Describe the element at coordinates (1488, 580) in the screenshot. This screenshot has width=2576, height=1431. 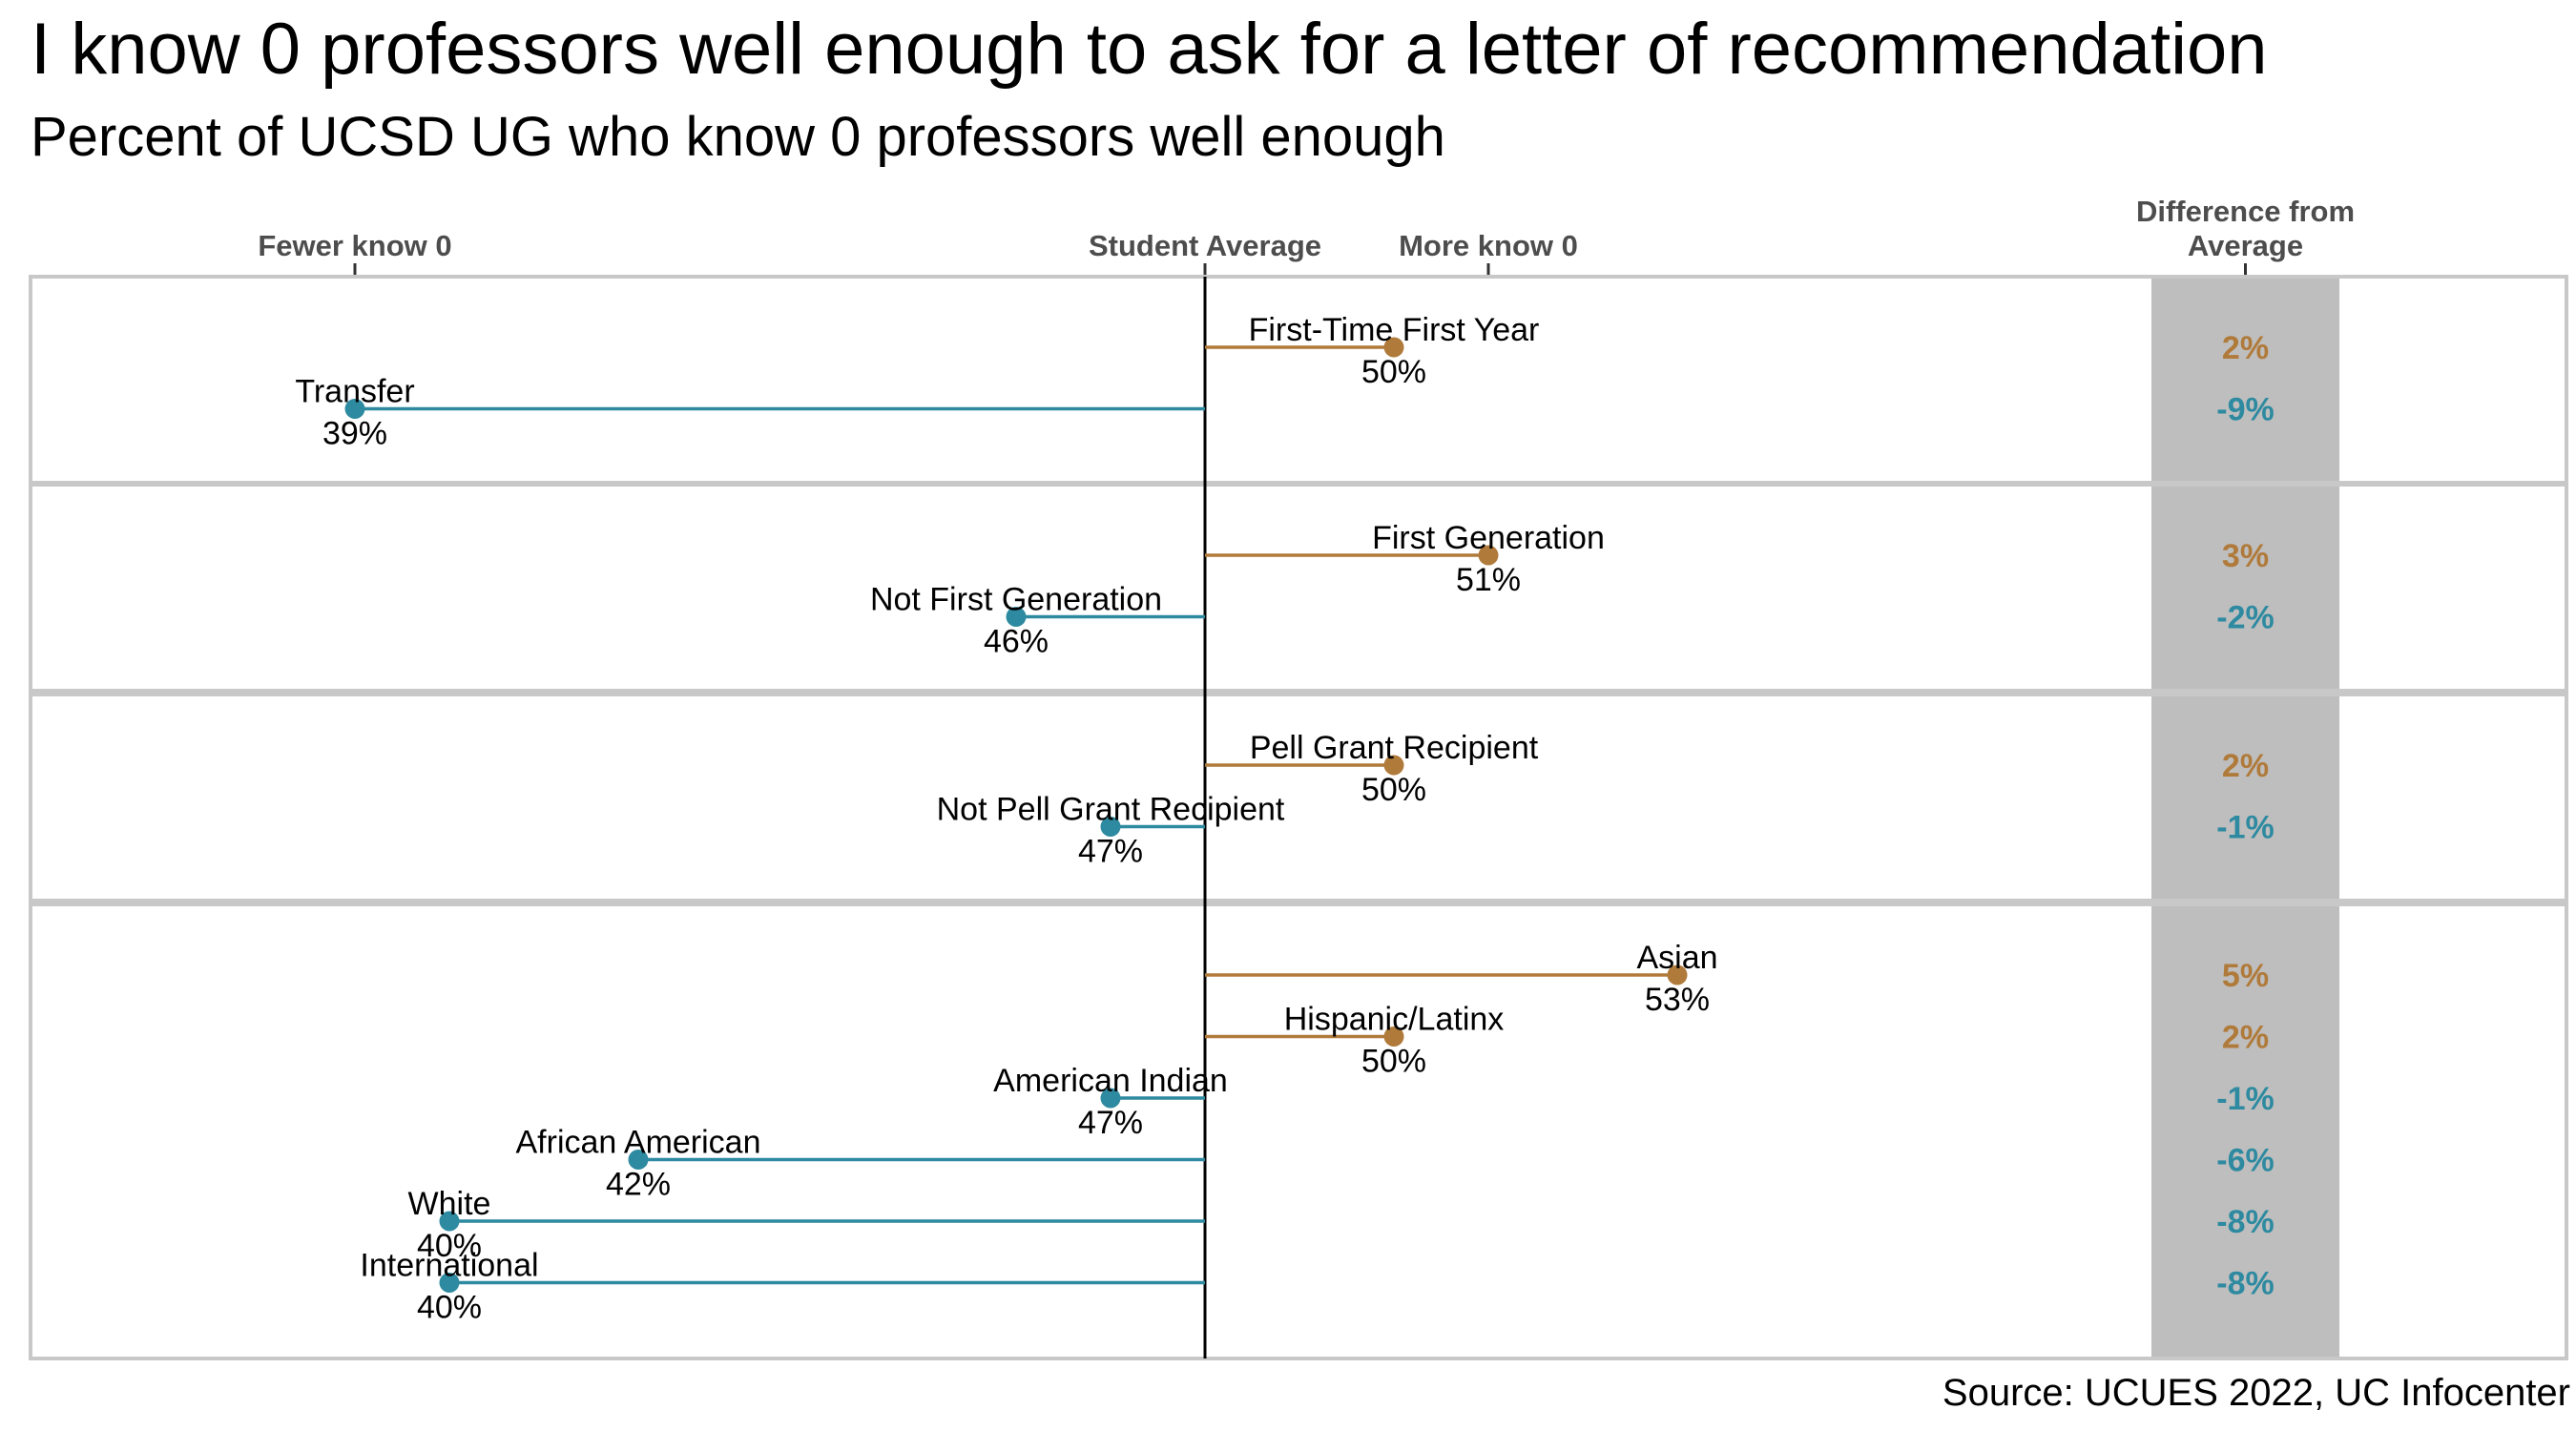
I see `group-value-label: 51%` at that location.